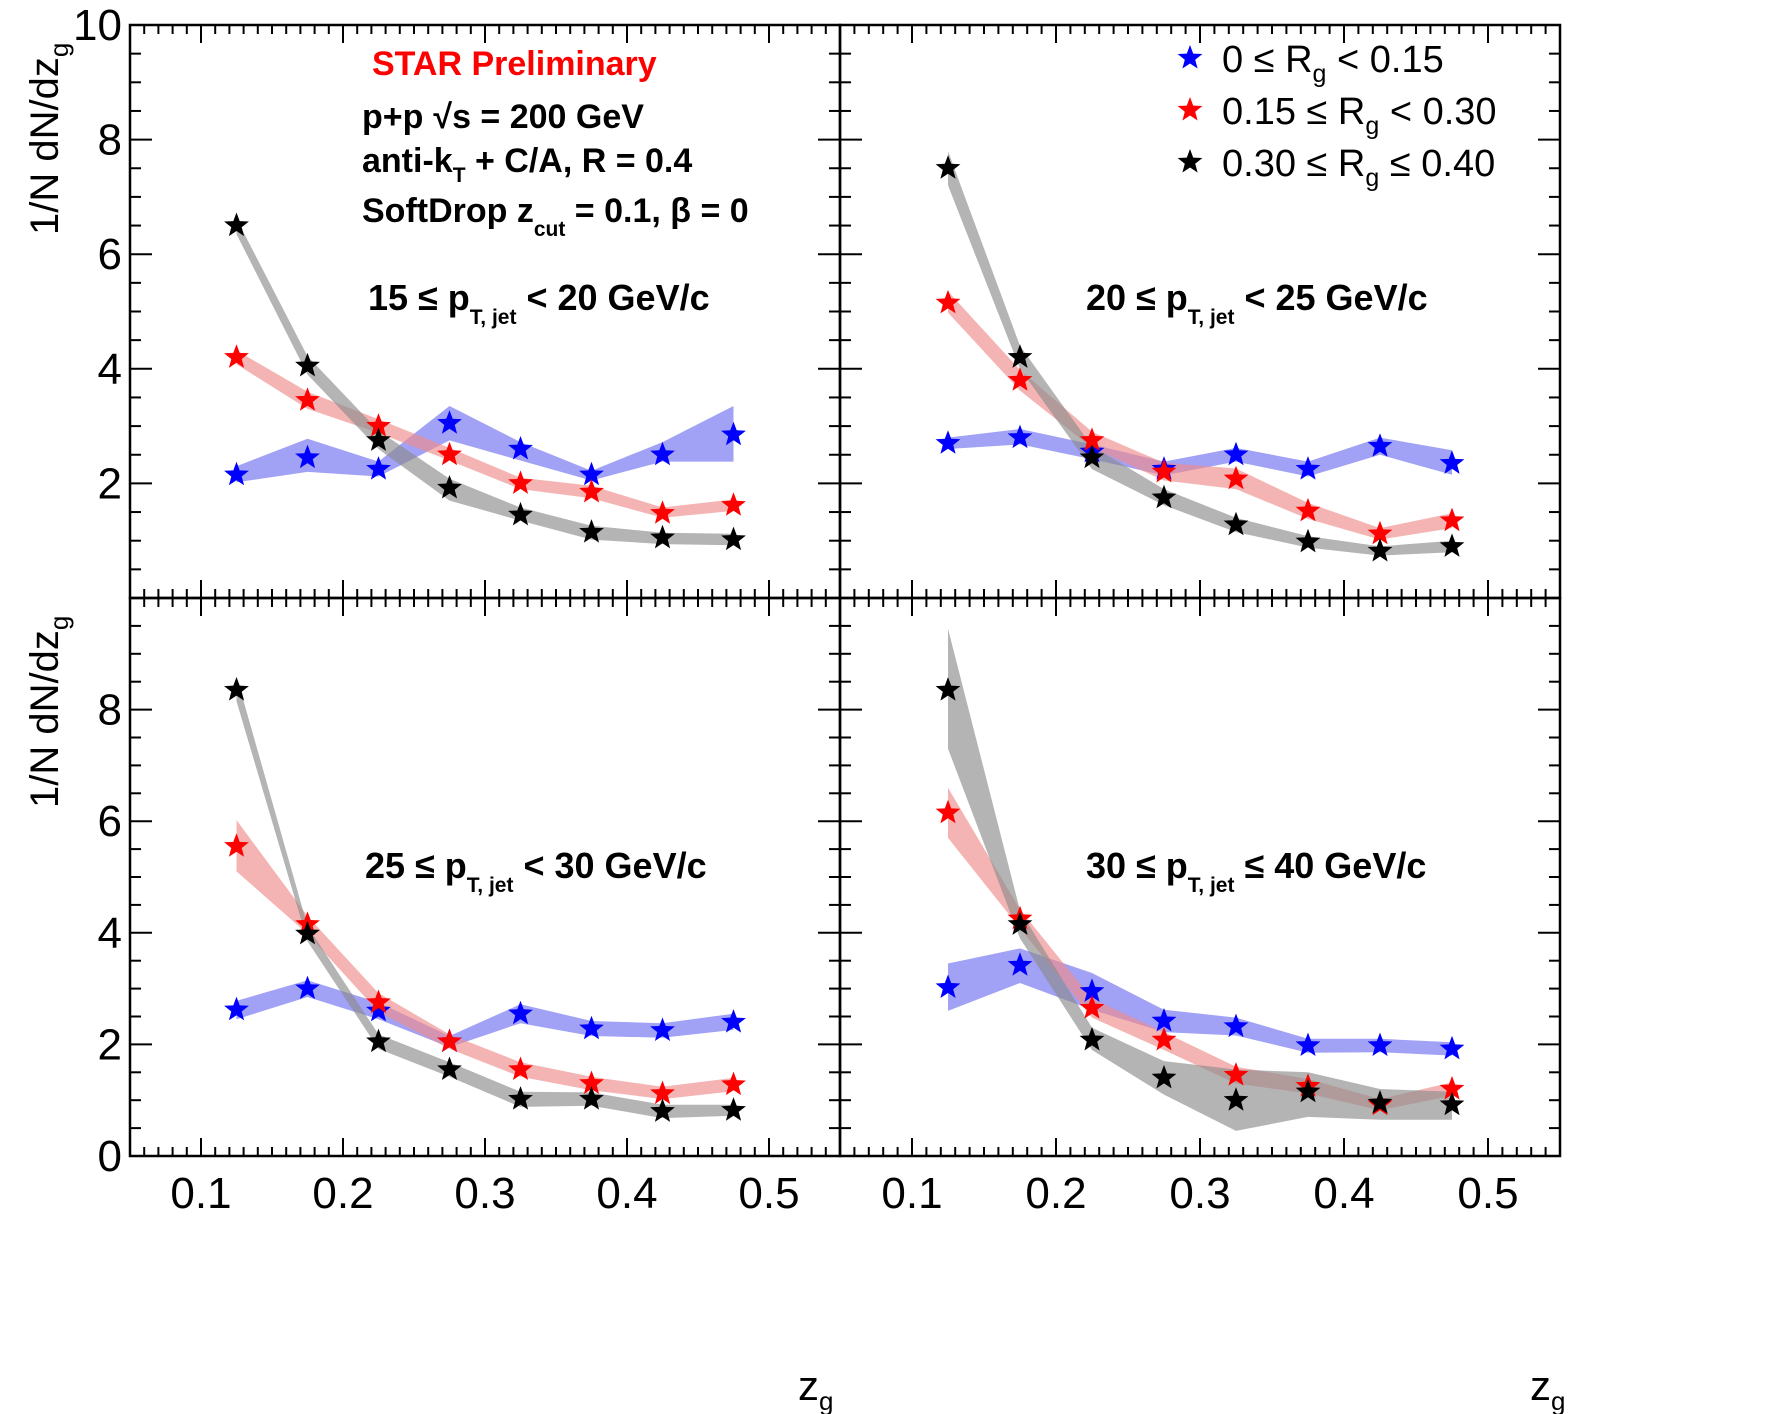  I want to click on preliminary-label: STAR Preliminary, so click(514, 64).